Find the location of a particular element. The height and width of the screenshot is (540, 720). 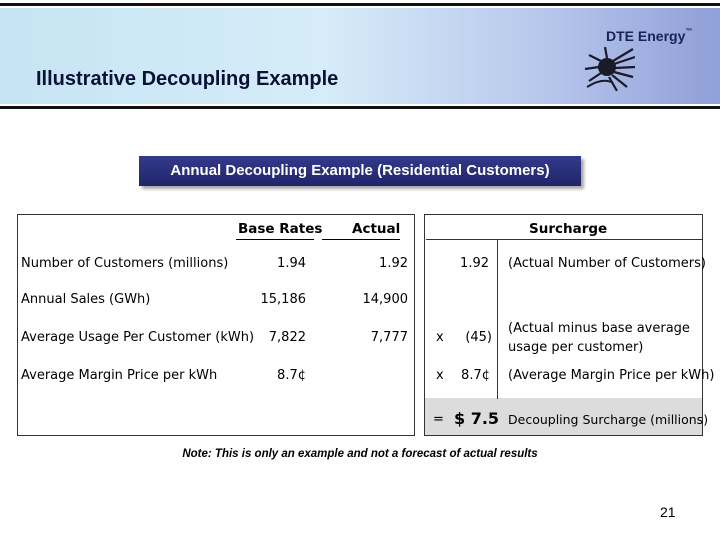

row-actual-customers: 1.92 is located at coordinates (393, 263).